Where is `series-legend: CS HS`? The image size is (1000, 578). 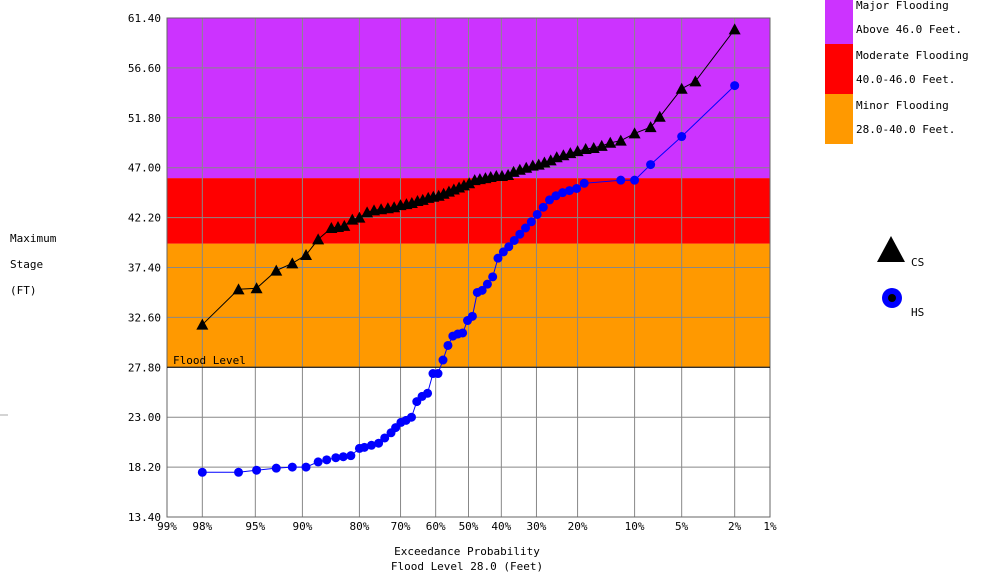
series-legend: CS HS is located at coordinates (900, 277).